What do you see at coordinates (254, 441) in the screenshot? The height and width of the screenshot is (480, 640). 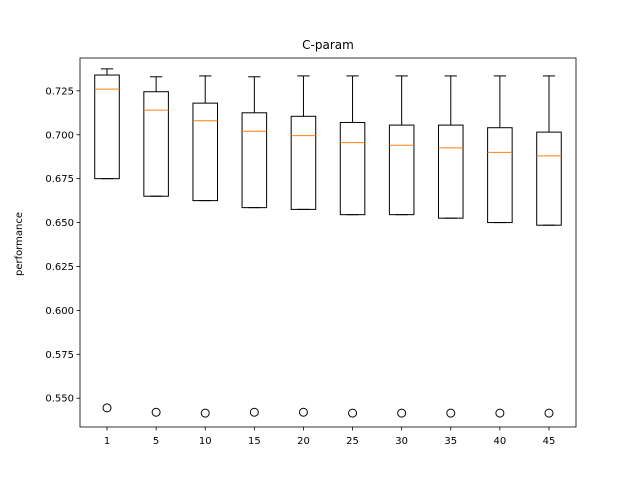 I see `x-tick-label: 15` at bounding box center [254, 441].